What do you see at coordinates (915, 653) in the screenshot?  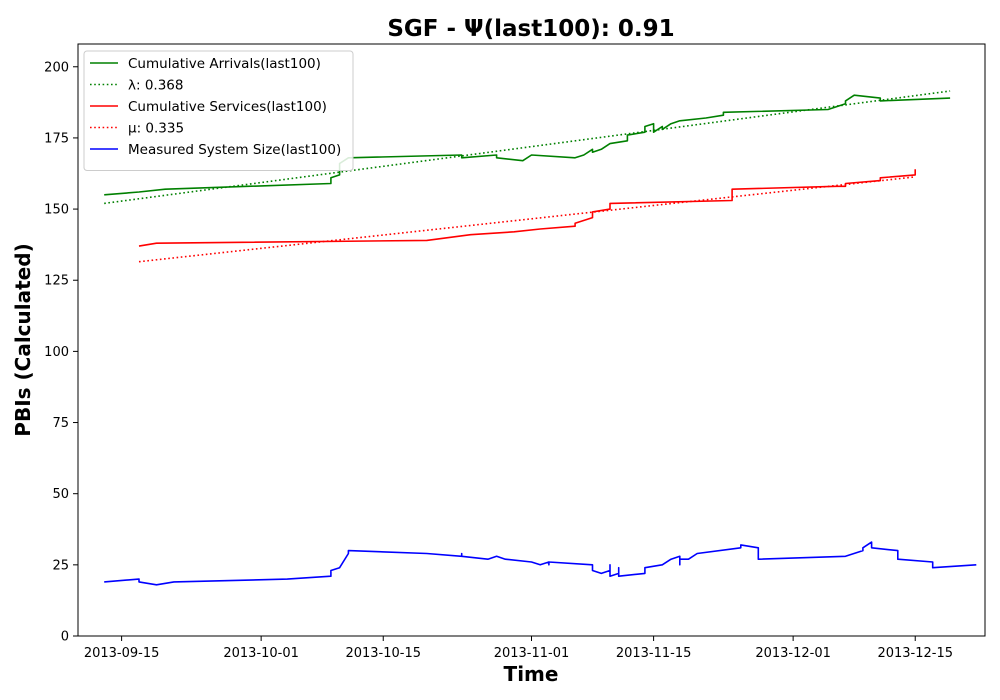 I see `x-tick-label-6: 2013-12-15` at bounding box center [915, 653].